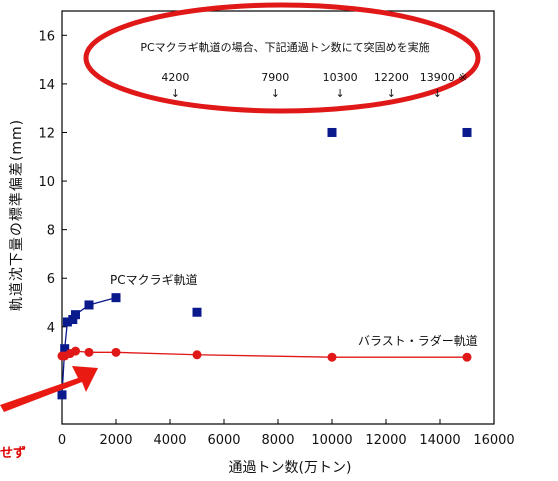 The height and width of the screenshot is (481, 558). Describe the element at coordinates (462, 77) in the screenshot. I see `annotation-suffix: ※` at that location.